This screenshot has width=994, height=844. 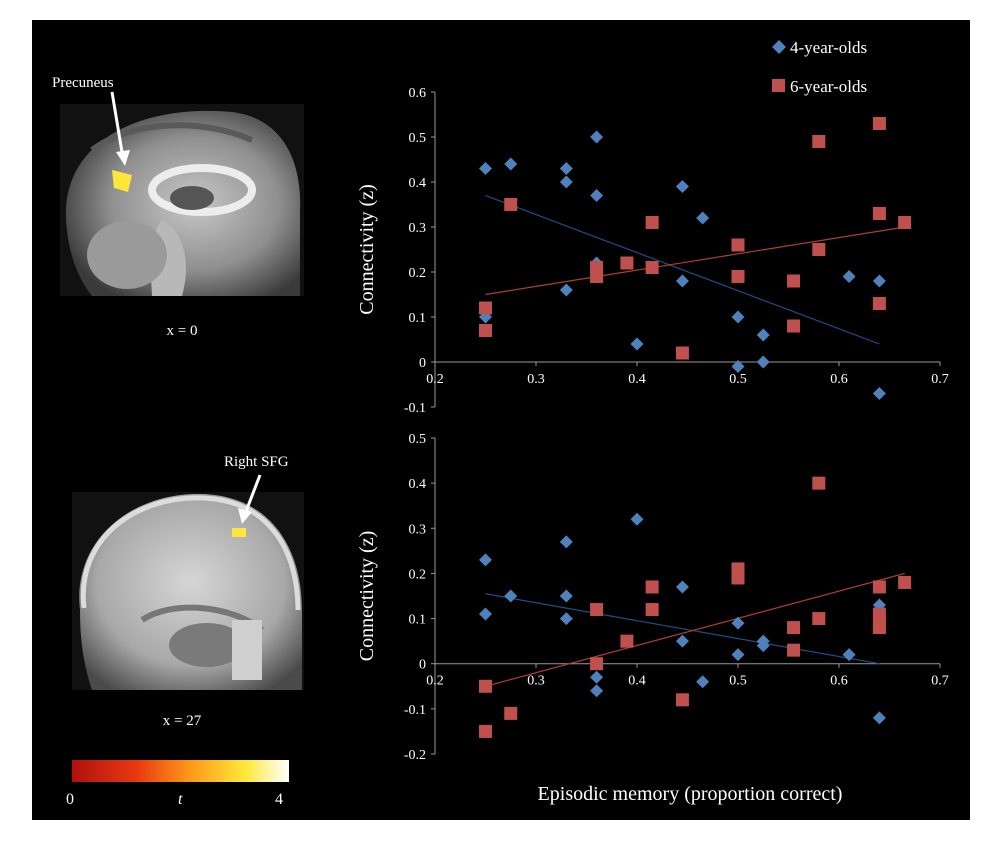 I want to click on slice-label-top: x = 0, so click(x=182, y=331).